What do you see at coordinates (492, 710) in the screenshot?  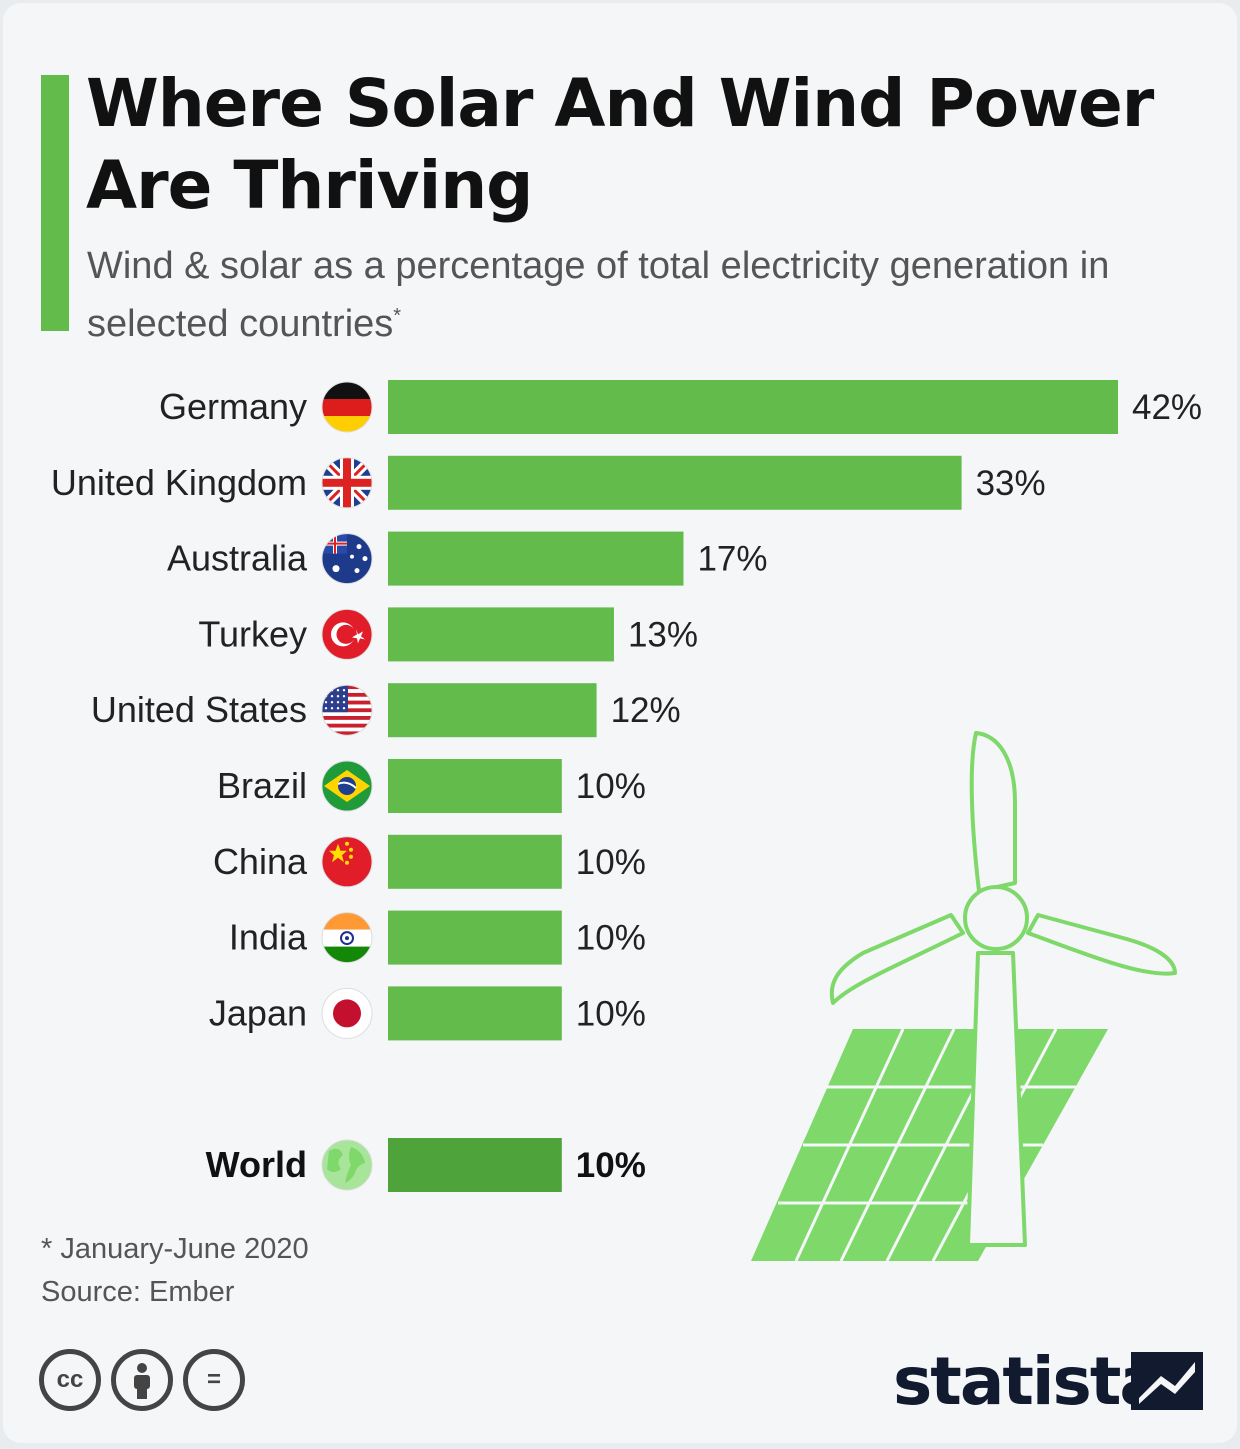 I see `bar-united-states` at bounding box center [492, 710].